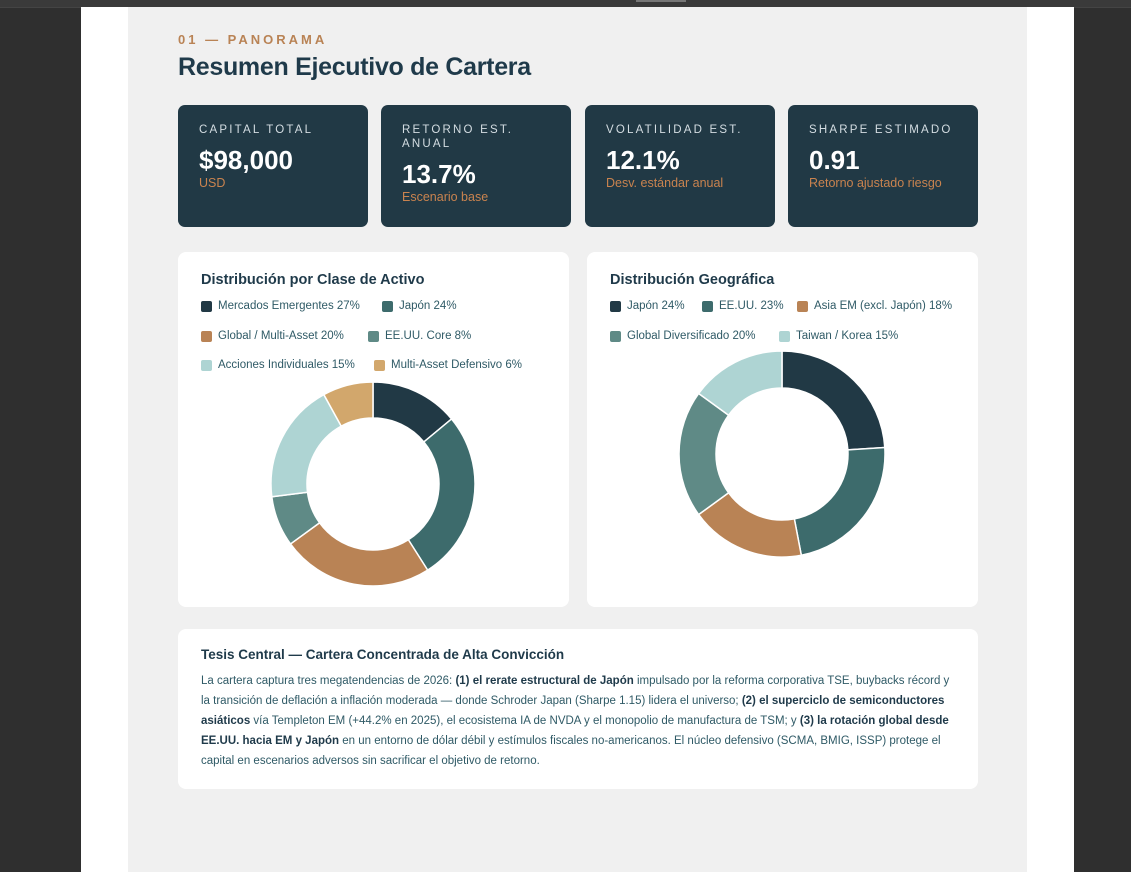  Describe the element at coordinates (445, 197) in the screenshot. I see `kpi-sub: Escenario base` at that location.